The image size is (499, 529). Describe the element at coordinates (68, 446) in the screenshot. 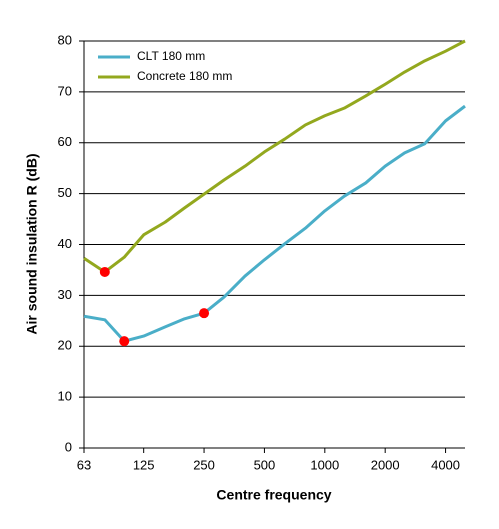

I see `y-tick-label: 0` at that location.